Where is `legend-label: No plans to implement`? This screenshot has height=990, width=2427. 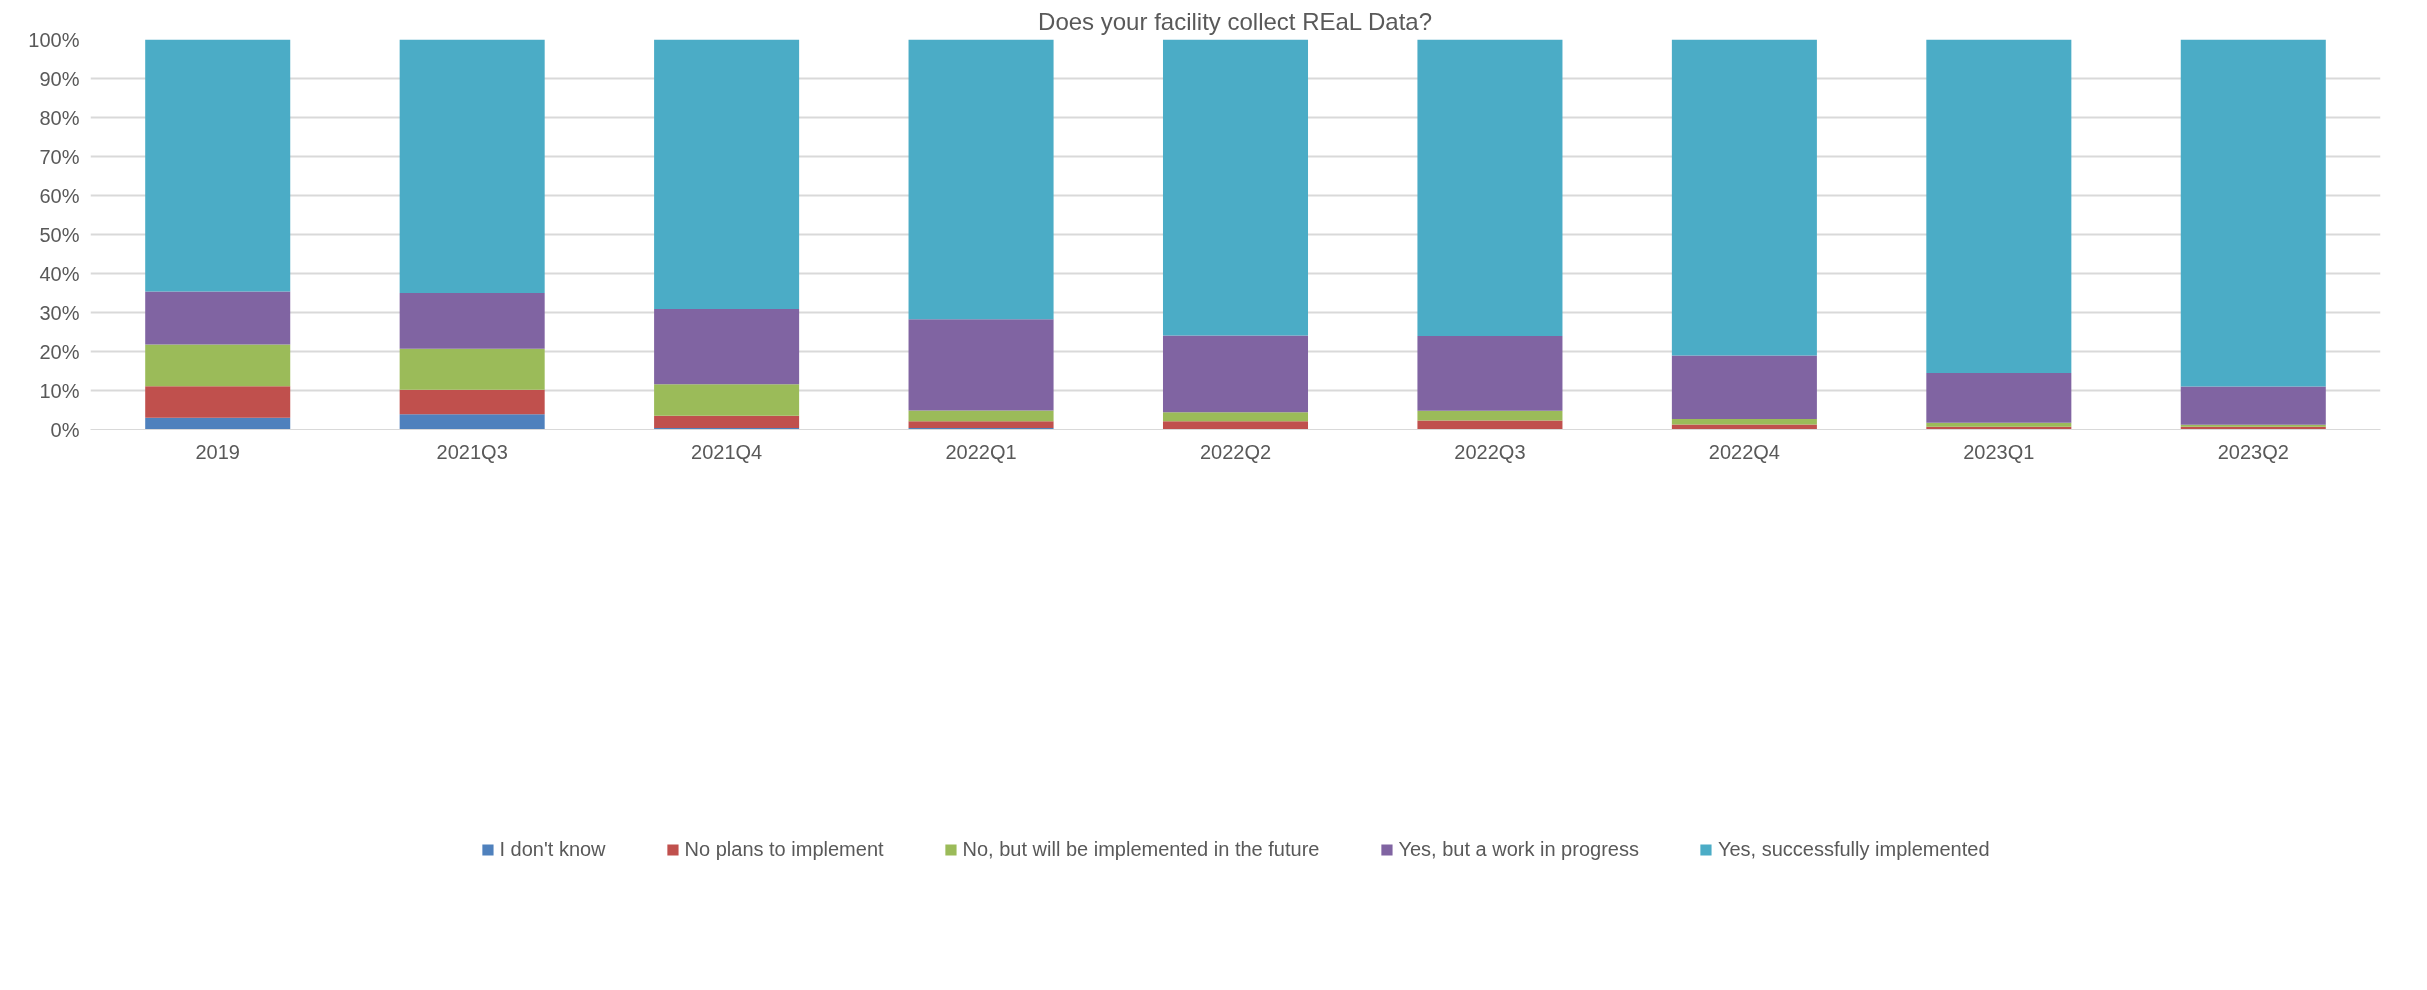 legend-label: No plans to implement is located at coordinates (784, 849).